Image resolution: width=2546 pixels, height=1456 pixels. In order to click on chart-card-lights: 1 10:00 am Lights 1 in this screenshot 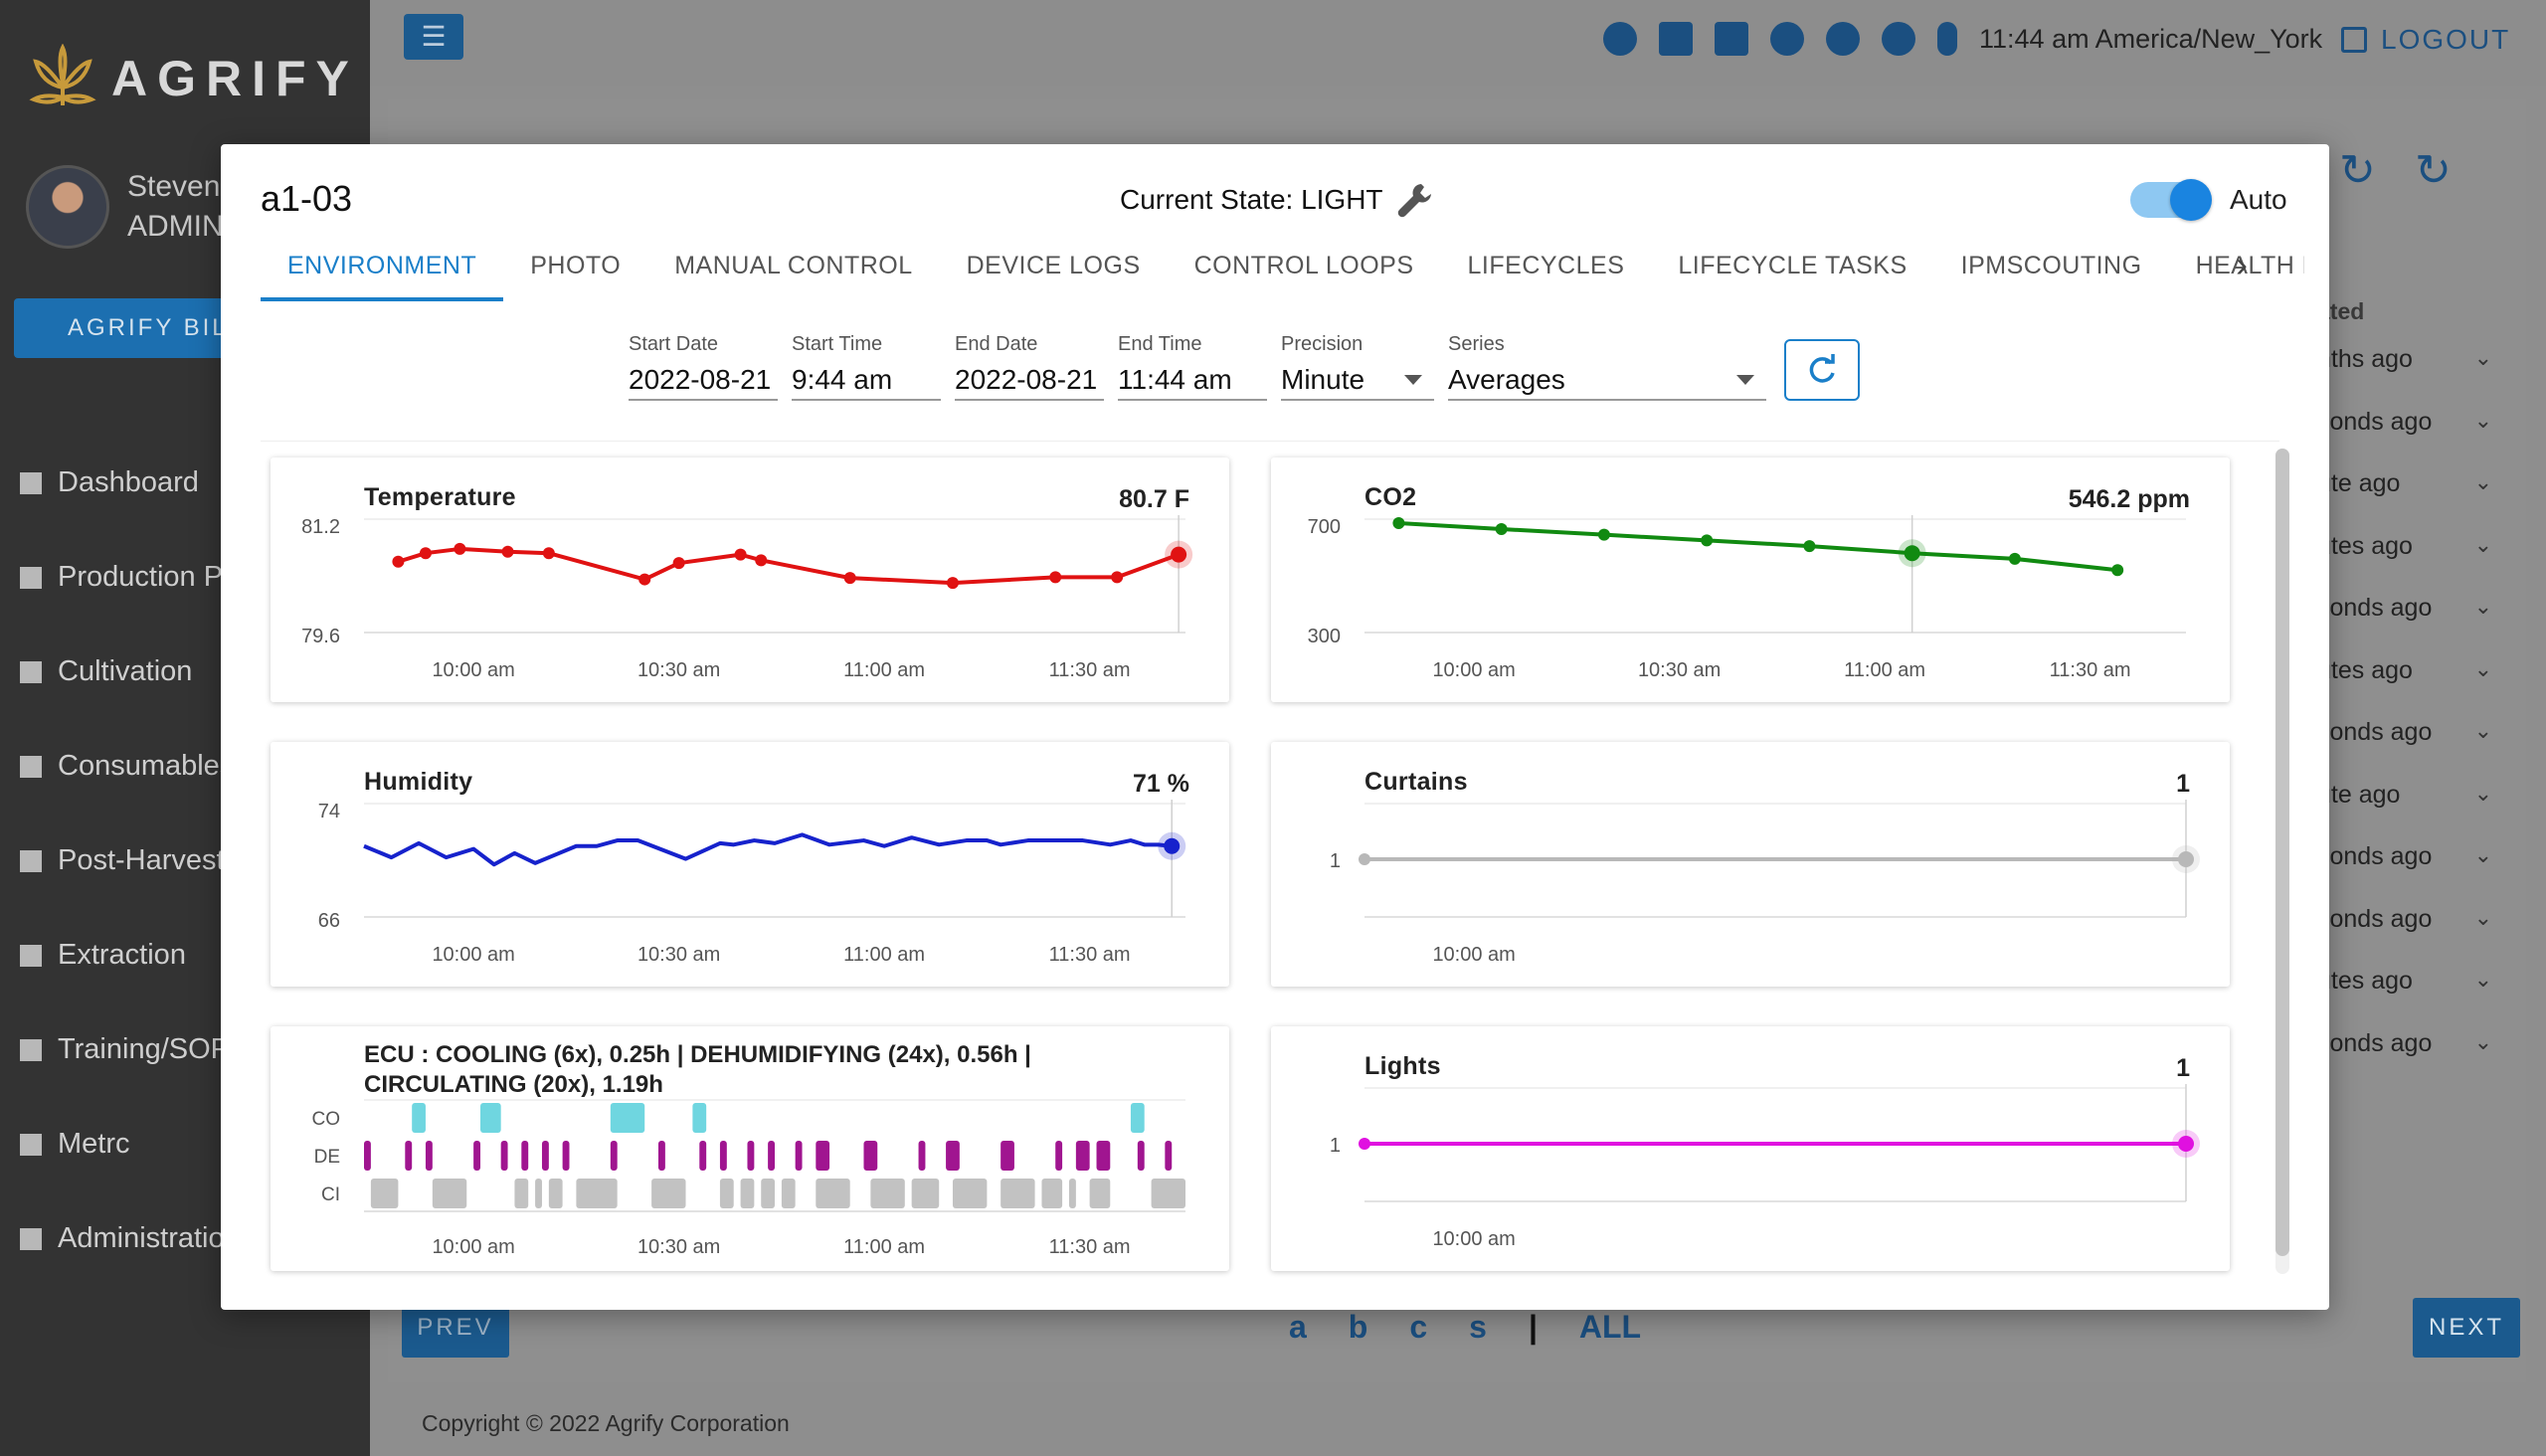, I will do `click(1750, 1148)`.